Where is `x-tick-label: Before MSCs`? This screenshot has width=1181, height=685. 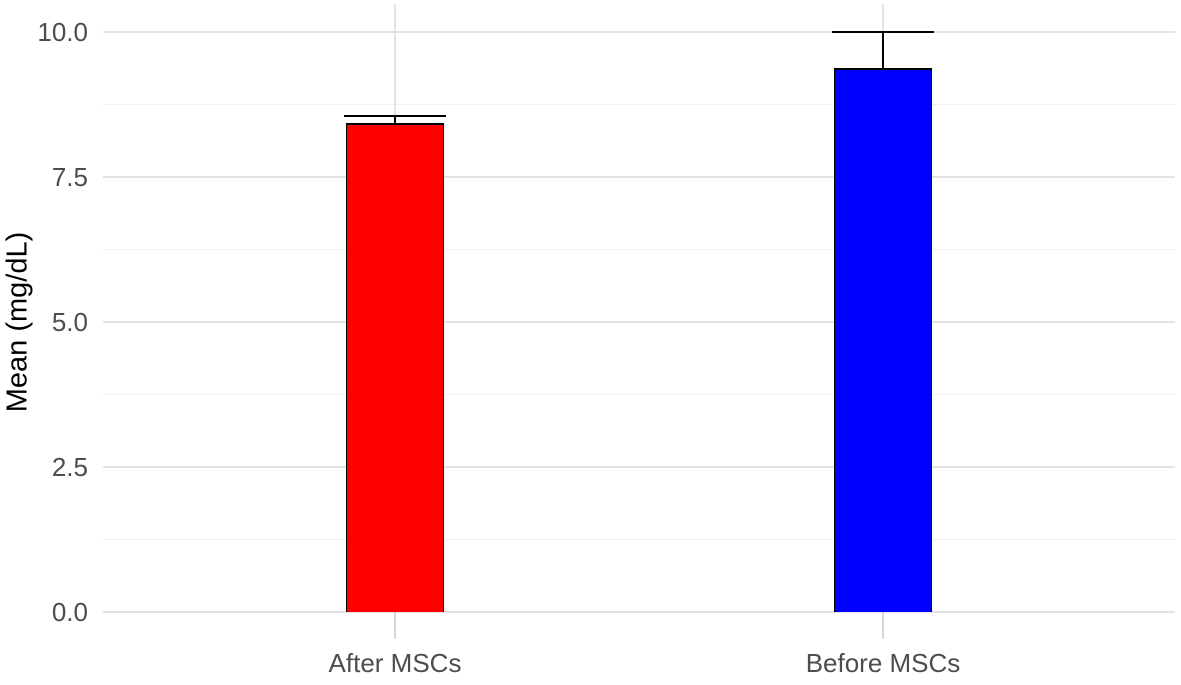 x-tick-label: Before MSCs is located at coordinates (883, 663).